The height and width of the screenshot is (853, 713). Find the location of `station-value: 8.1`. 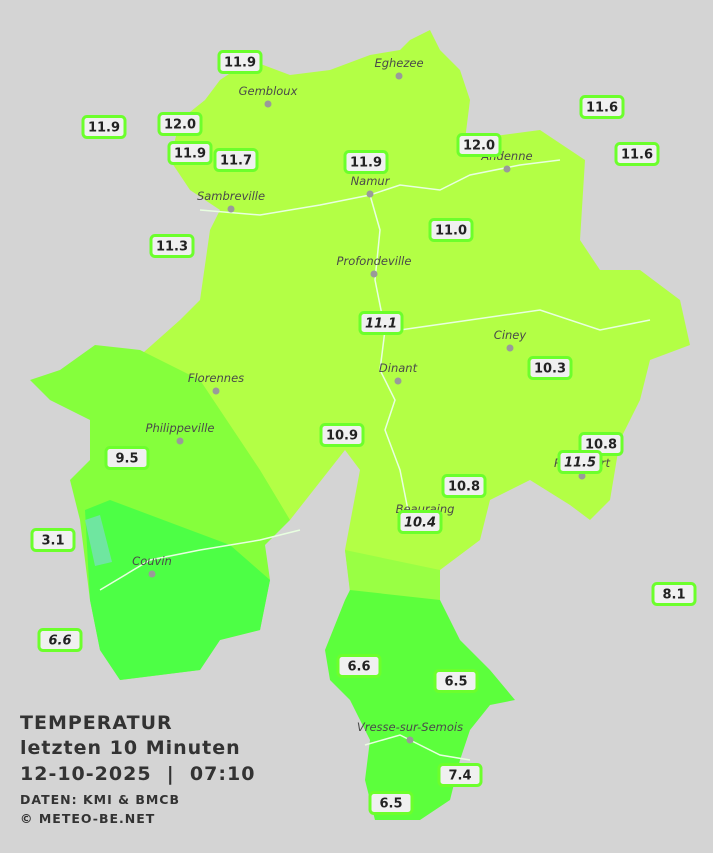

station-value: 8.1 is located at coordinates (673, 595).